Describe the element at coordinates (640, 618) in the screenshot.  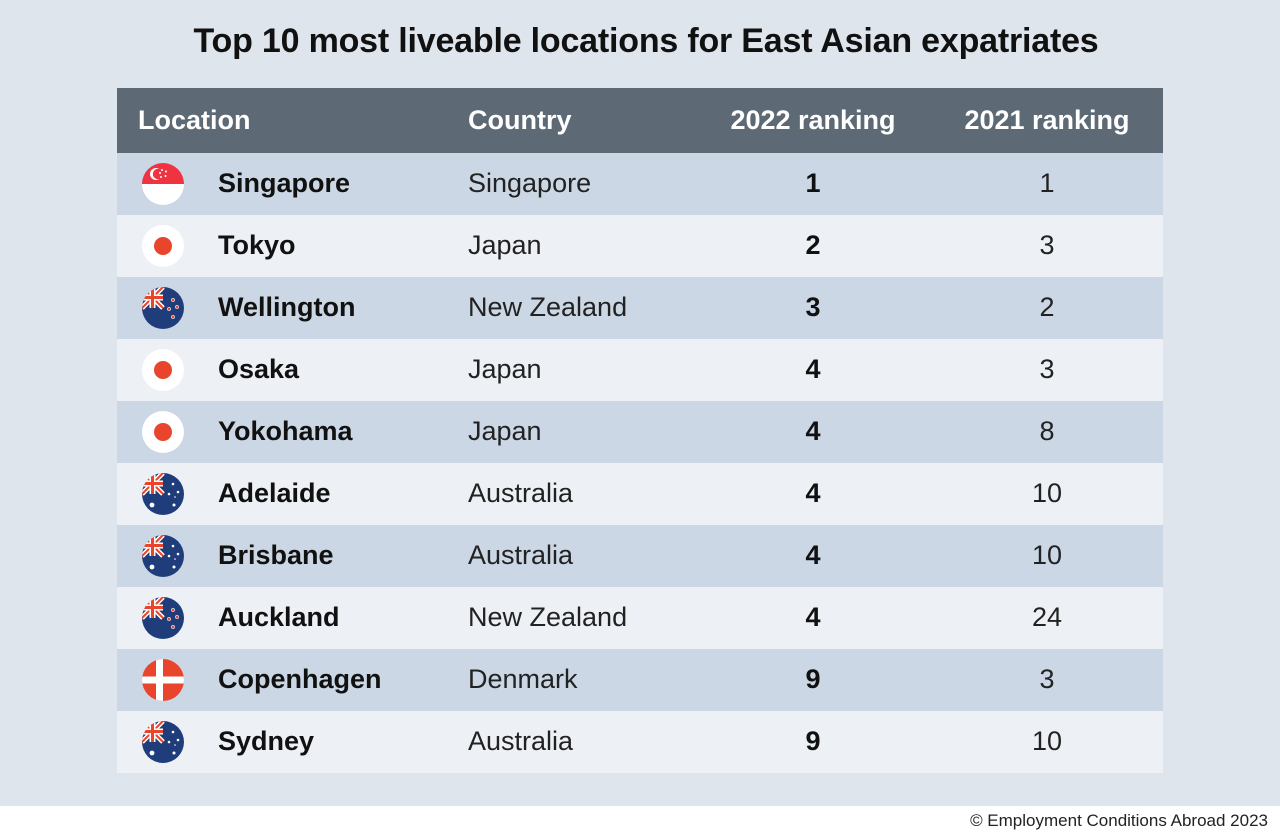
I see `table-row: Auckland New Zealand 4 24` at that location.